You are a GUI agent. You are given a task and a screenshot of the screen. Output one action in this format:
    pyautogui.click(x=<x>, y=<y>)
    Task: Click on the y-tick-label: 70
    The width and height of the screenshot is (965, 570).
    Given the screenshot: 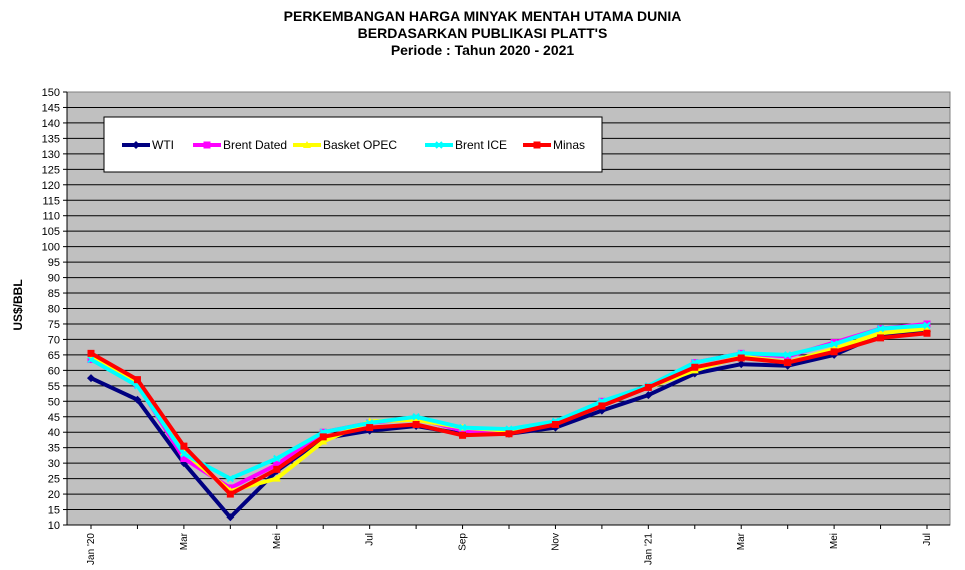 What is the action you would take?
    pyautogui.click(x=54, y=340)
    